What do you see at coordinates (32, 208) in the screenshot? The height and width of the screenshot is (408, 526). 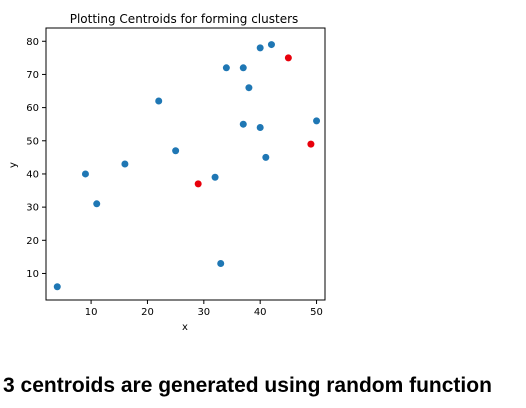 I see `y-tick-label: 30` at bounding box center [32, 208].